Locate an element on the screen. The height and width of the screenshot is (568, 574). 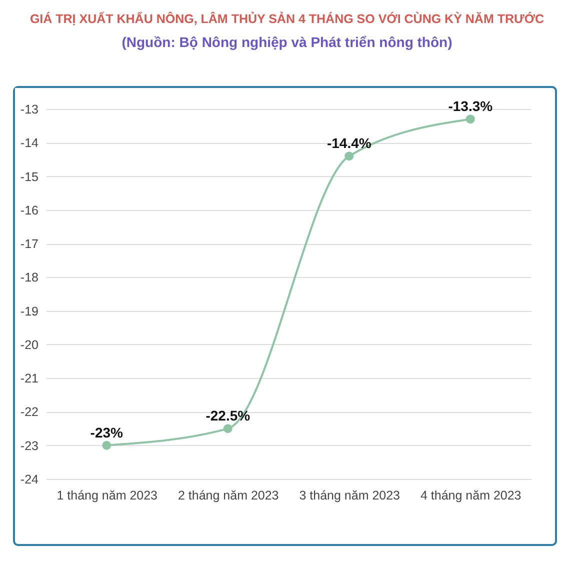
y-tick-label: -17 is located at coordinates (29, 244).